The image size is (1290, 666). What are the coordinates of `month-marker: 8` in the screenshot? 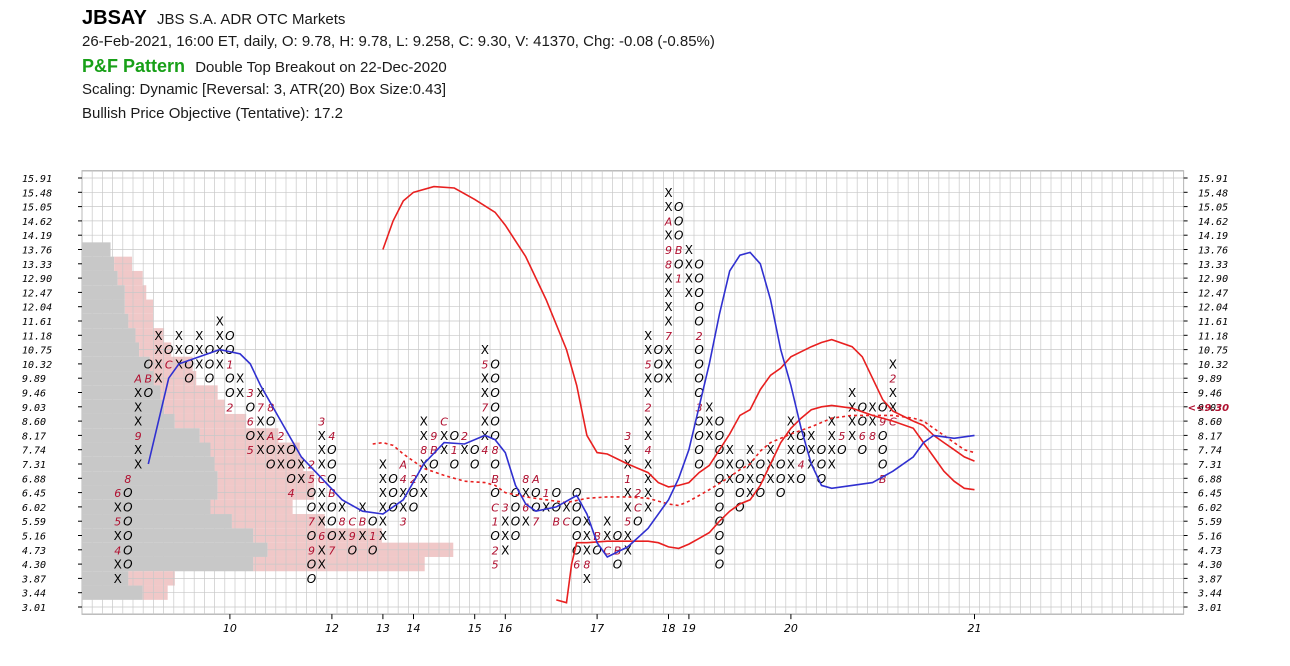 It's located at (525, 479).